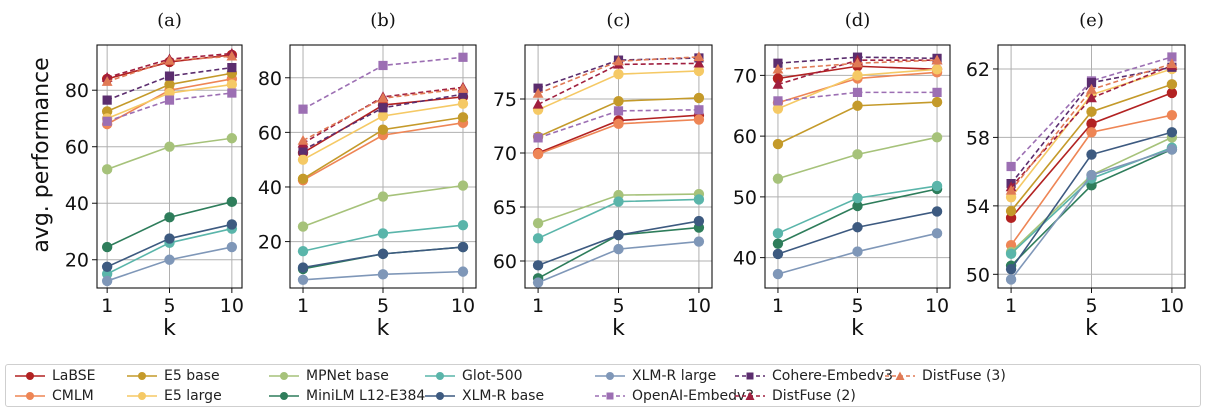 The height and width of the screenshot is (410, 1207). What do you see at coordinates (1091, 20) in the screenshot?
I see `panel-title: (e)` at bounding box center [1091, 20].